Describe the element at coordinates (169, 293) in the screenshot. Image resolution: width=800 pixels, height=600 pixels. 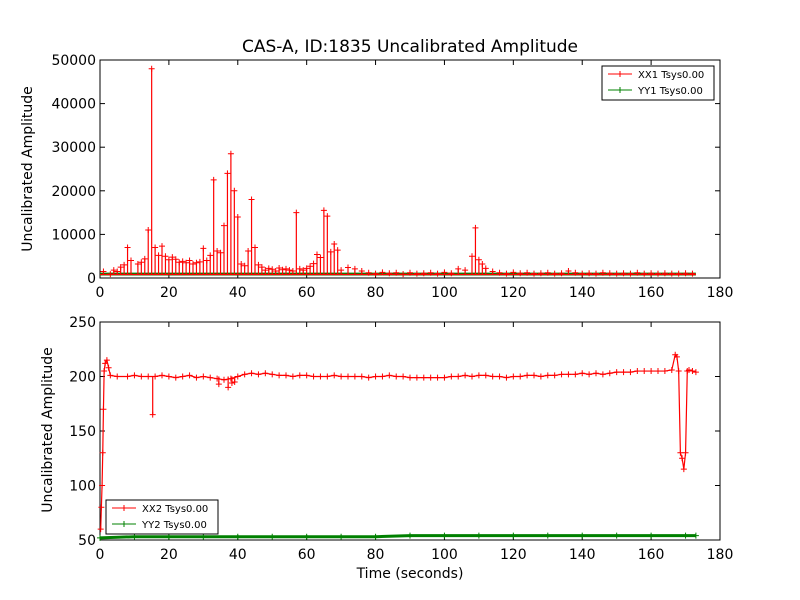
I see `plot-0-x-tick-label-1: 20` at that location.